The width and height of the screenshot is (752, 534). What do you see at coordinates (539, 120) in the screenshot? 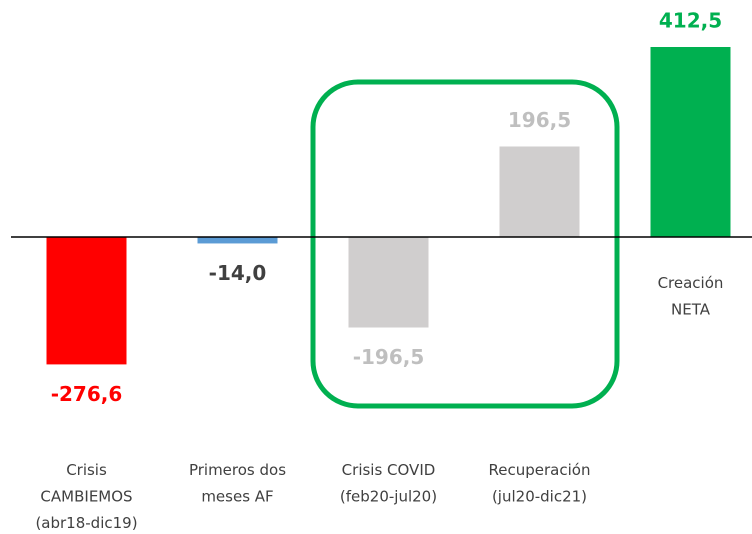
I see `value-label: 196,5` at bounding box center [539, 120].